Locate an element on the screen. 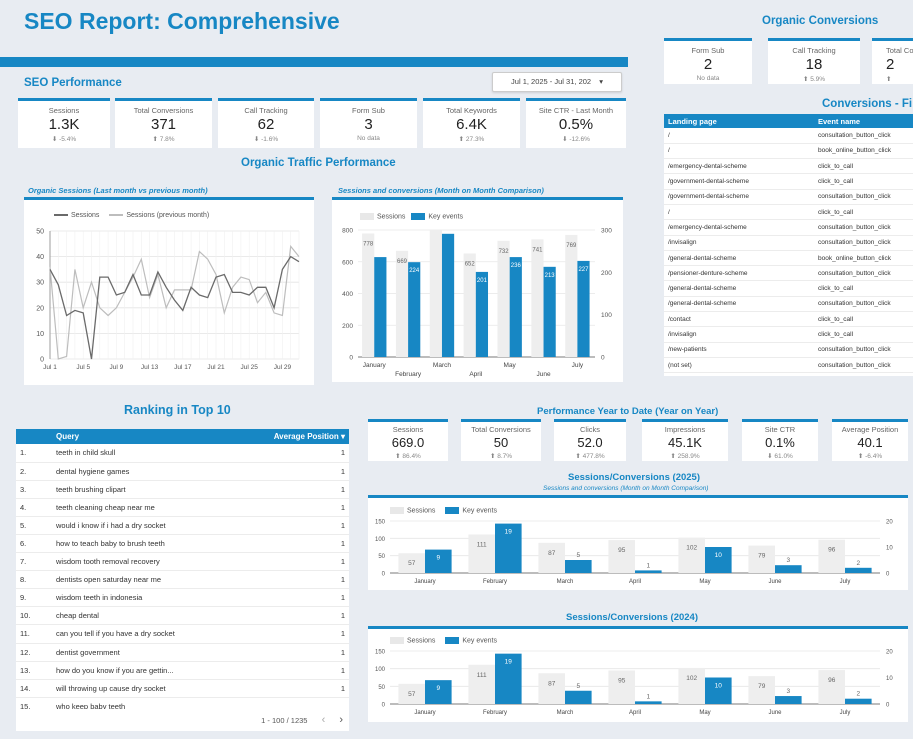 Image resolution: width=913 pixels, height=739 pixels. table-row: 12. dentist government 1 is located at coordinates (182, 652).